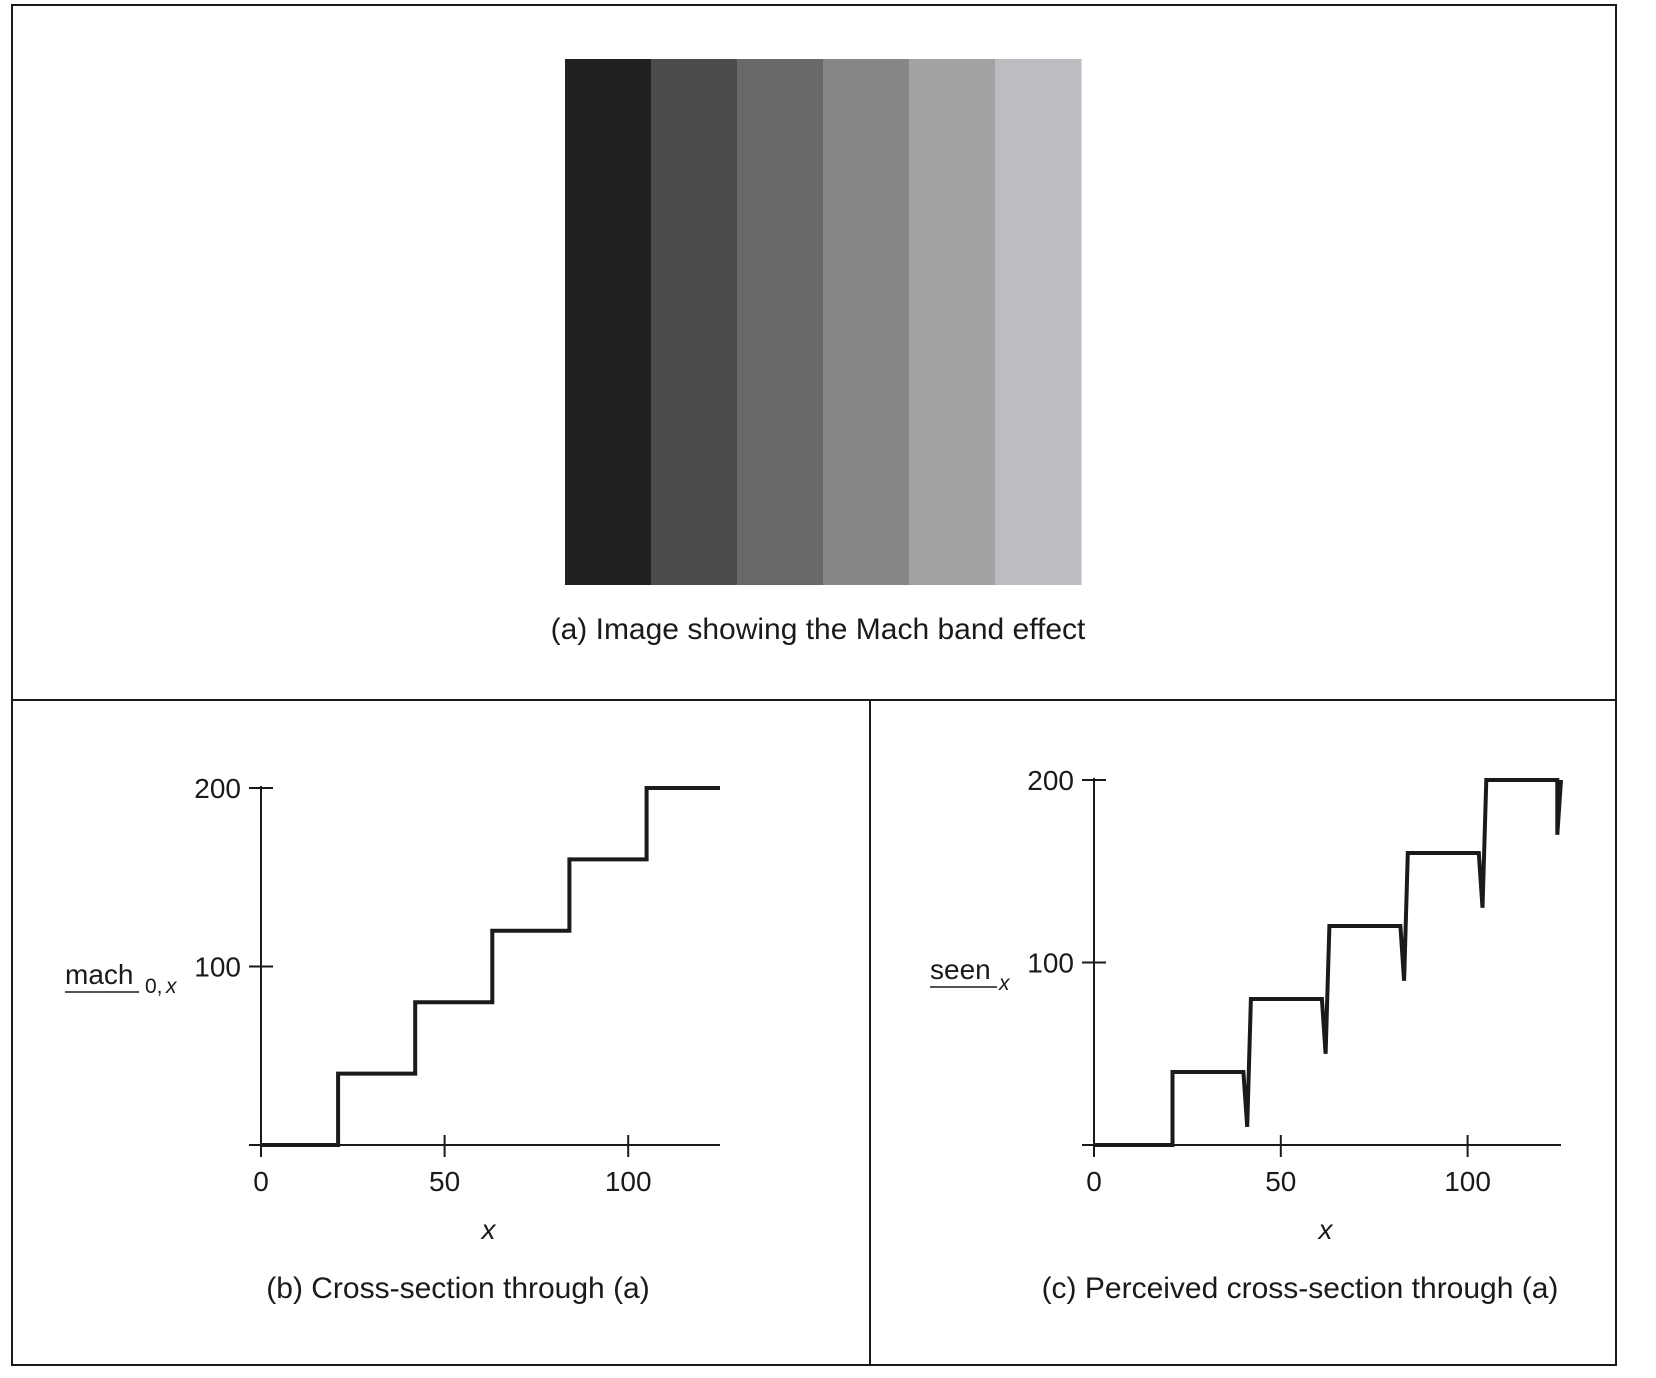  What do you see at coordinates (818, 629) in the screenshot?
I see `caption-a: (a) Image showing the Mach band effect` at bounding box center [818, 629].